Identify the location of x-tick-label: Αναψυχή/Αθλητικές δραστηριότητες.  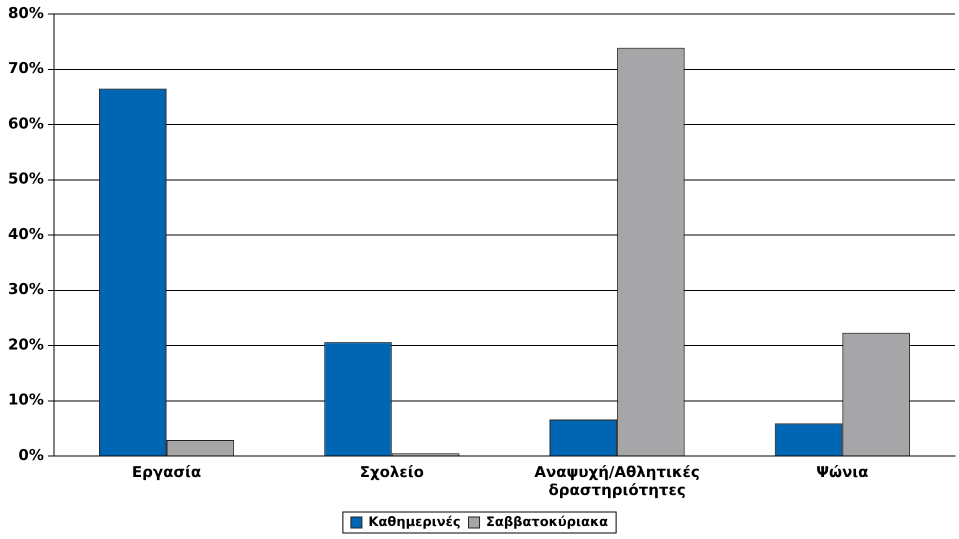
(617, 480).